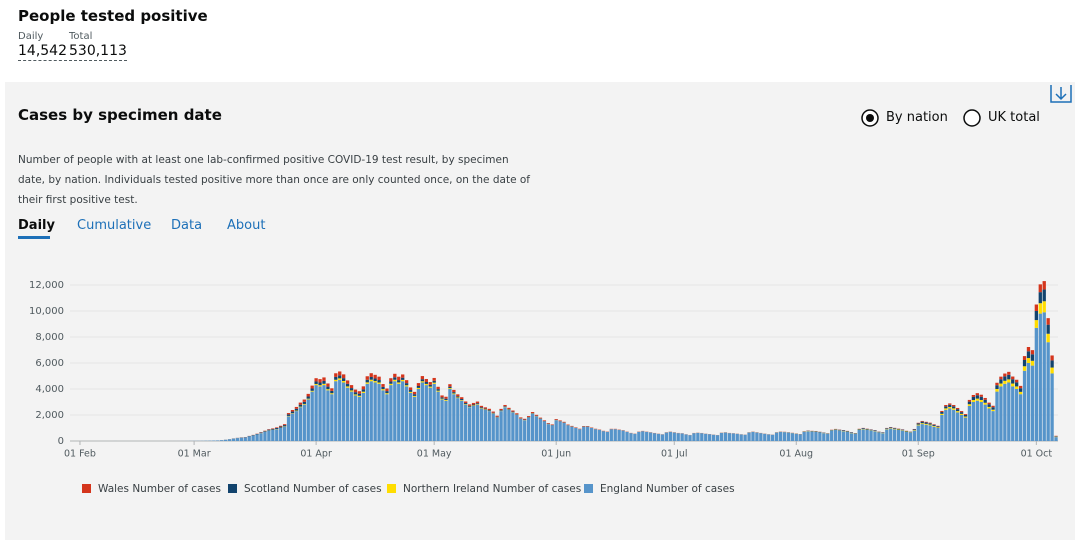 The width and height of the screenshot is (1080, 540). Describe the element at coordinates (667, 489) in the screenshot. I see `legend-label: England Number of cases` at that location.